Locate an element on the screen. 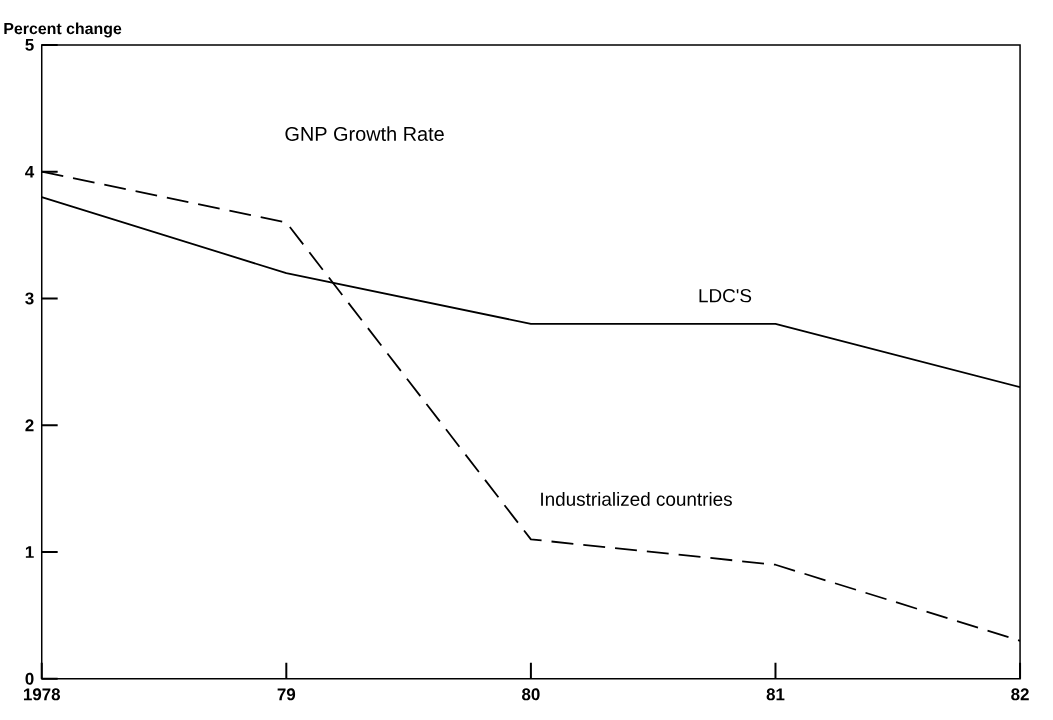 This screenshot has width=1053, height=720. series-label: Industrialized countries is located at coordinates (636, 499).